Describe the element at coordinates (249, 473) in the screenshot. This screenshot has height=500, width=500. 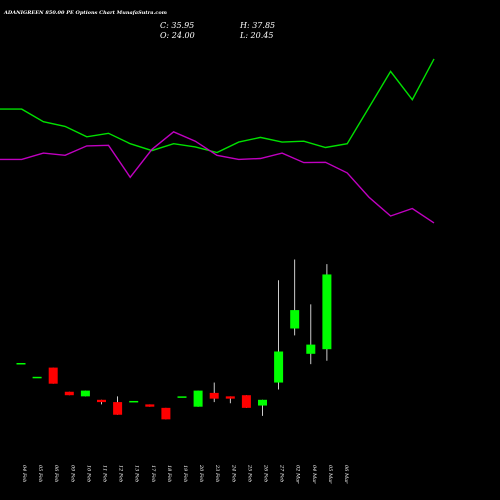
I see `date-label: 25 Feb` at that location.